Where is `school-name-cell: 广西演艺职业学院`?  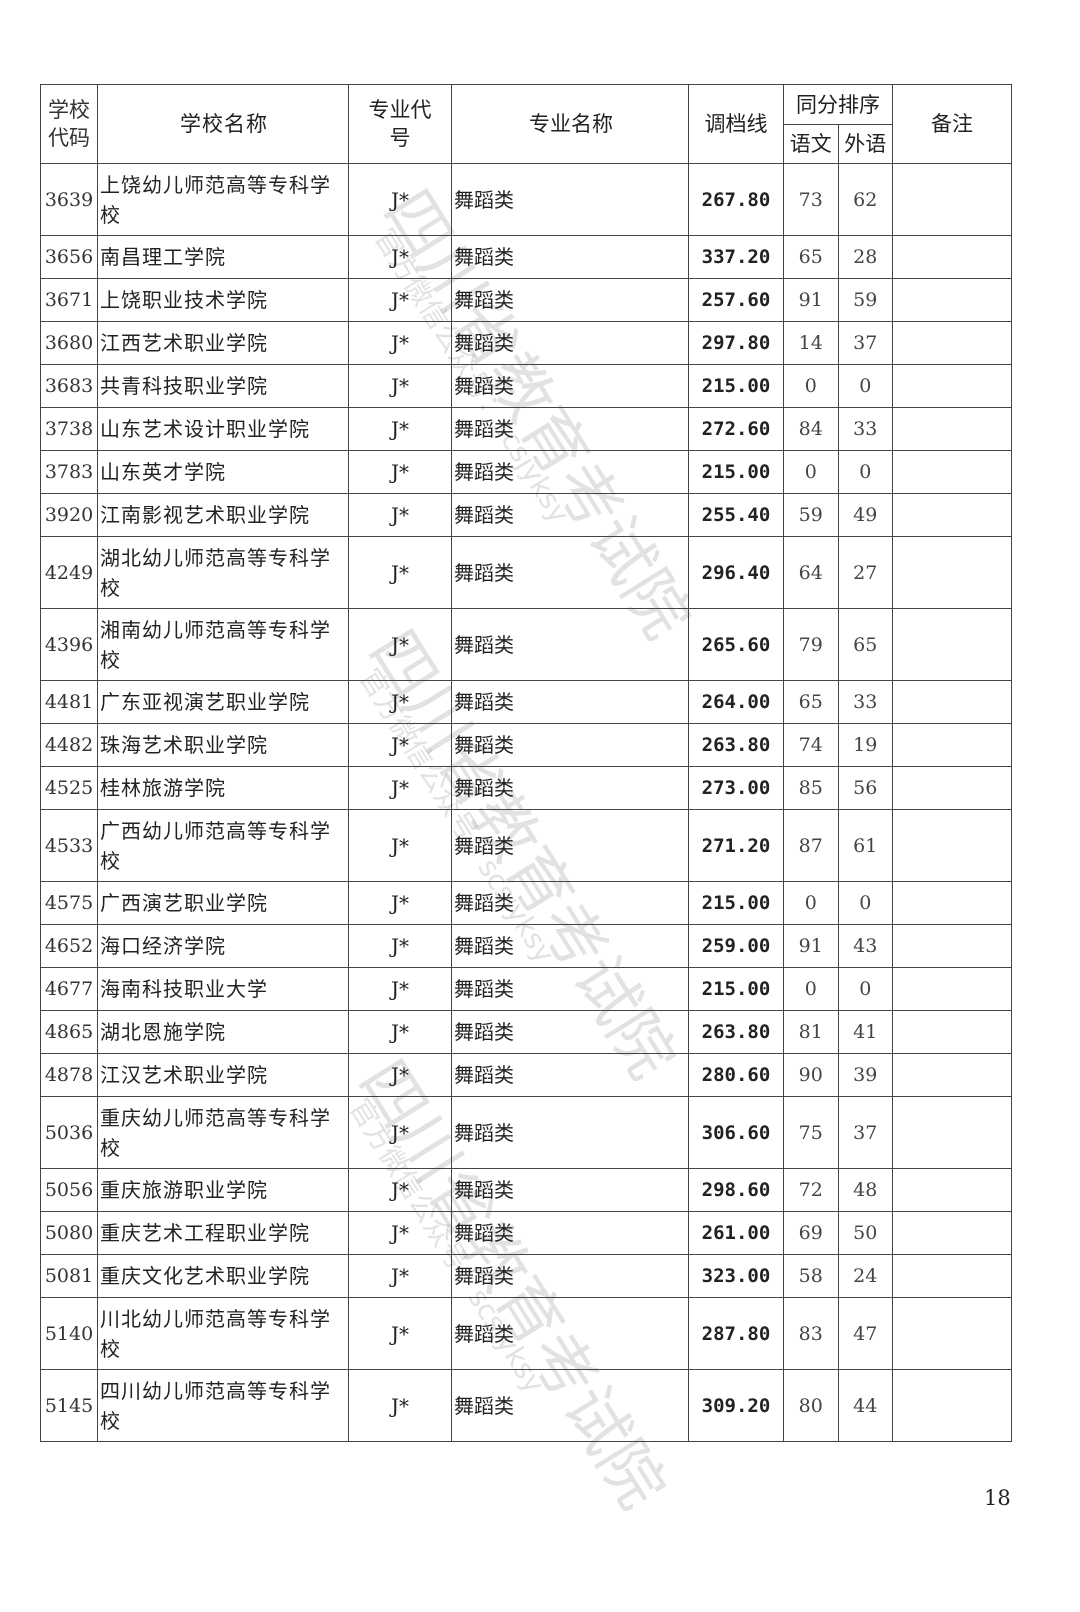
school-name-cell: 广西演艺职业学院 is located at coordinates (223, 903).